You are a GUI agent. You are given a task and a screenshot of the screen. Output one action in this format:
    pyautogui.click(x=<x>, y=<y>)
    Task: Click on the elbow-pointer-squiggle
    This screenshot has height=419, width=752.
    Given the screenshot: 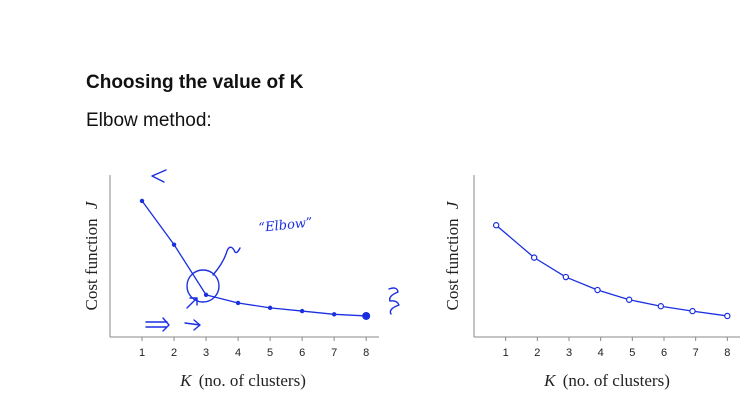 What is the action you would take?
    pyautogui.click(x=226, y=261)
    